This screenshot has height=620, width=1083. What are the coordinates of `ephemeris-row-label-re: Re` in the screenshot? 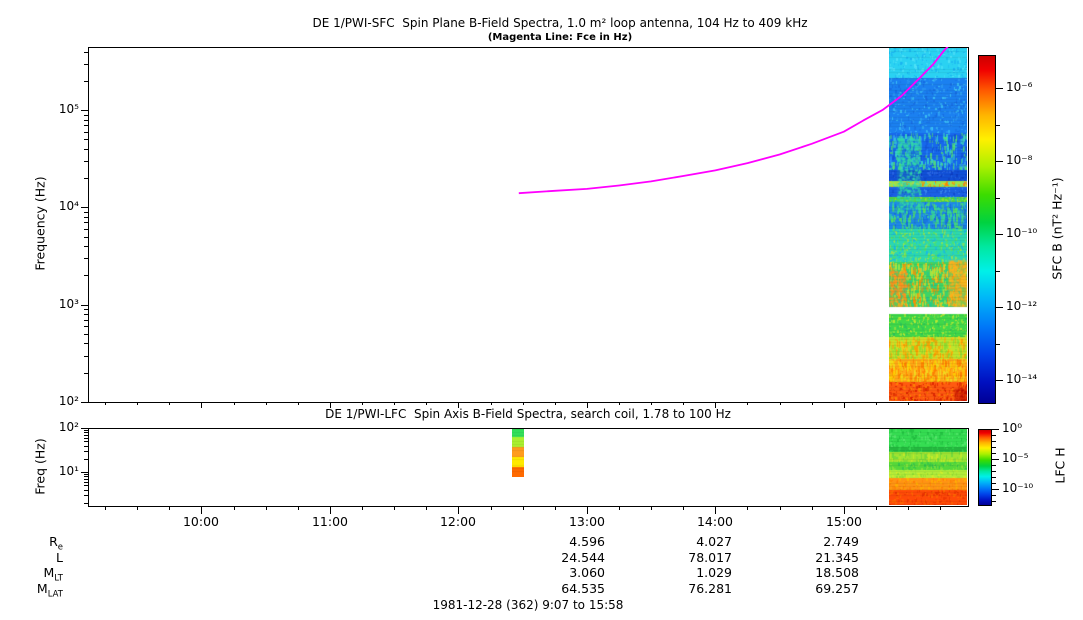 It's located at (56, 543).